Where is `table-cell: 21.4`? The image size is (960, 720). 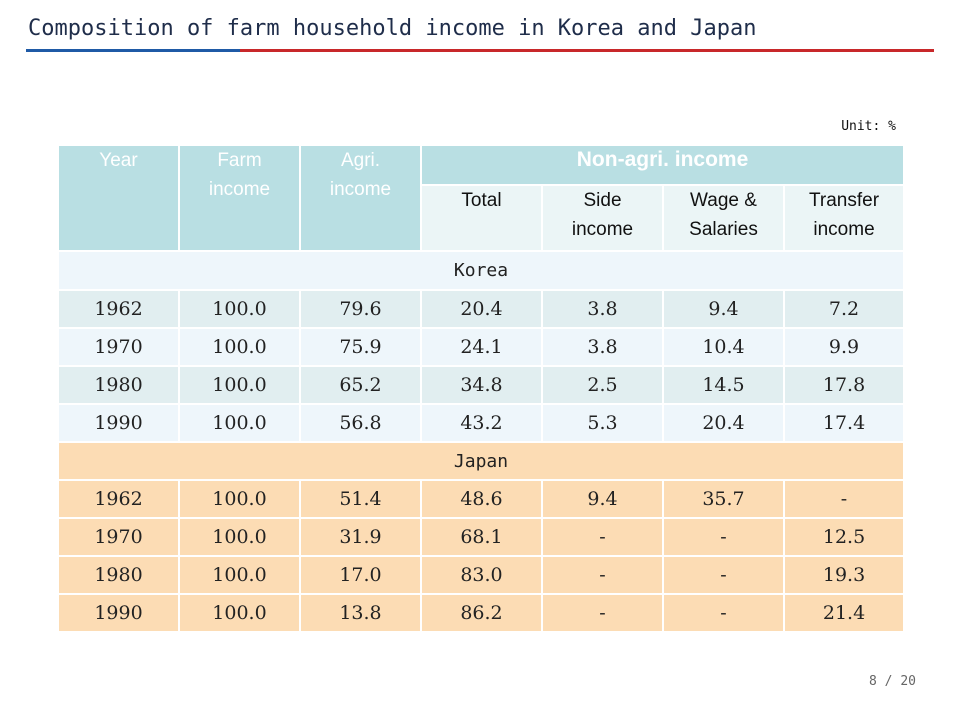
table-cell: 21.4 is located at coordinates (844, 613).